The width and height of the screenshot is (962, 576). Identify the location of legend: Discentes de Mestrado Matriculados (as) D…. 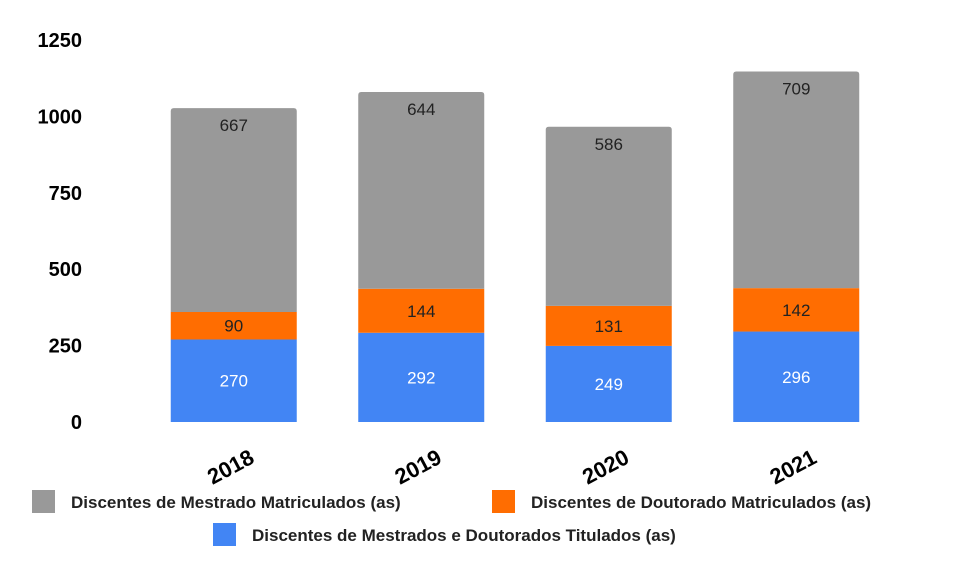
(451, 518).